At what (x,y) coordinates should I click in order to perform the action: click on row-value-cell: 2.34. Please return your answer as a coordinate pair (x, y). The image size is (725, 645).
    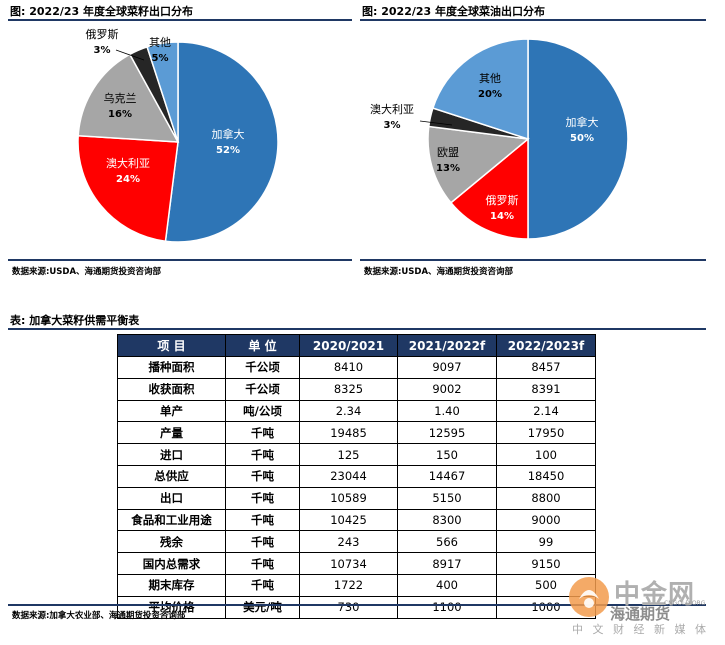
    Looking at the image, I should click on (348, 411).